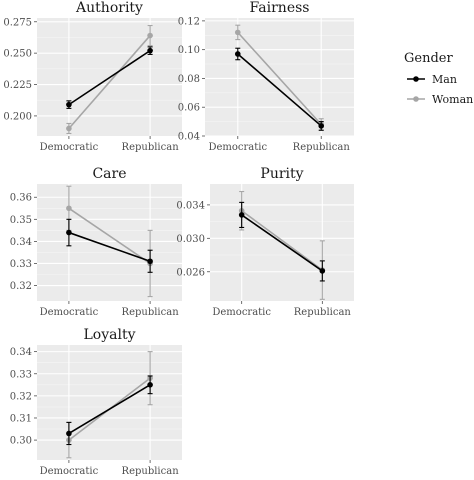  What do you see at coordinates (416, 99) in the screenshot?
I see `legend-key-point-woman` at bounding box center [416, 99].